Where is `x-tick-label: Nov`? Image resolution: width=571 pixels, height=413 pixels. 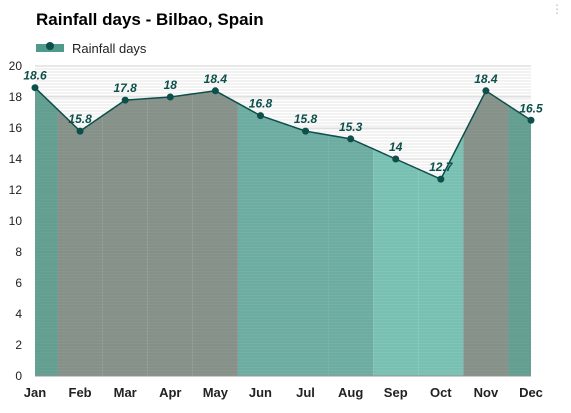 x-tick-label: Nov is located at coordinates (486, 392).